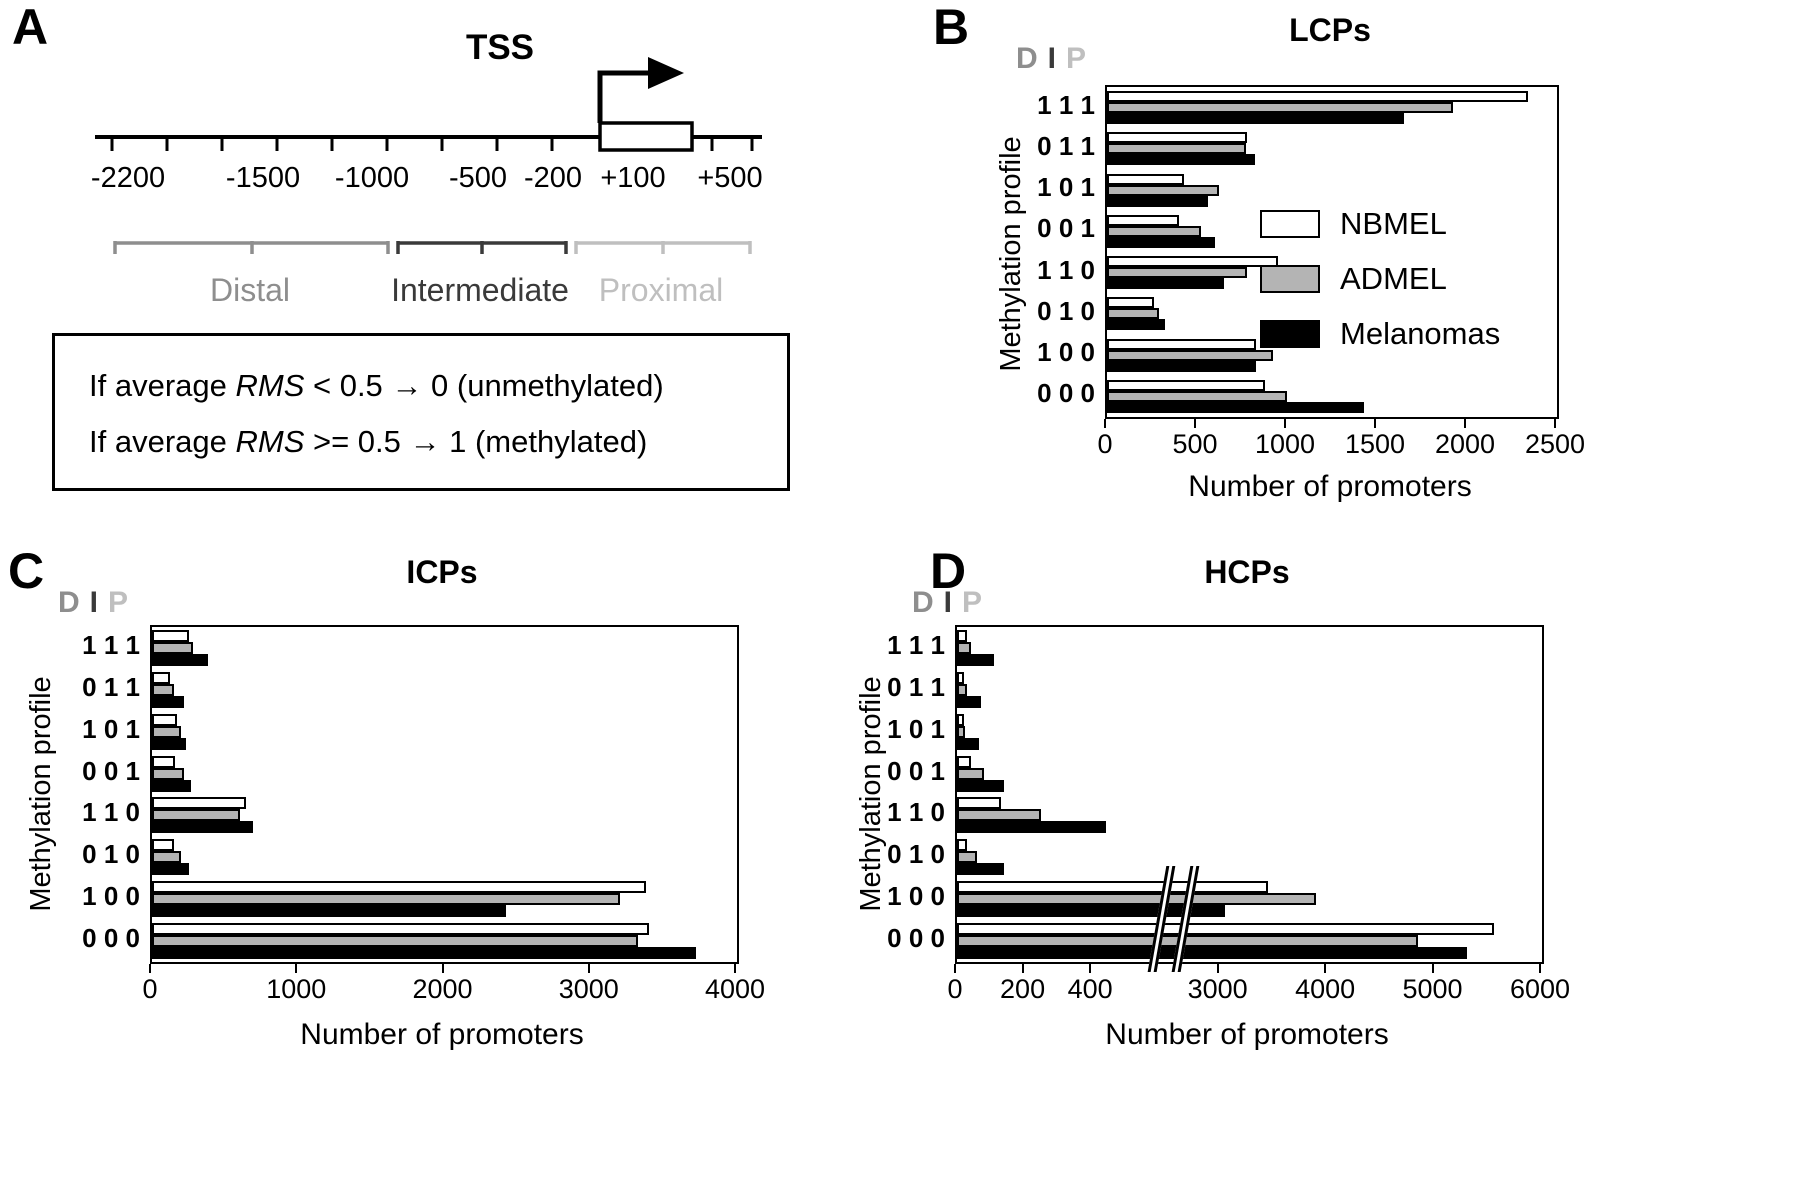 The height and width of the screenshot is (1191, 1800). I want to click on chart-title-hcps: HCPs, so click(1247, 572).